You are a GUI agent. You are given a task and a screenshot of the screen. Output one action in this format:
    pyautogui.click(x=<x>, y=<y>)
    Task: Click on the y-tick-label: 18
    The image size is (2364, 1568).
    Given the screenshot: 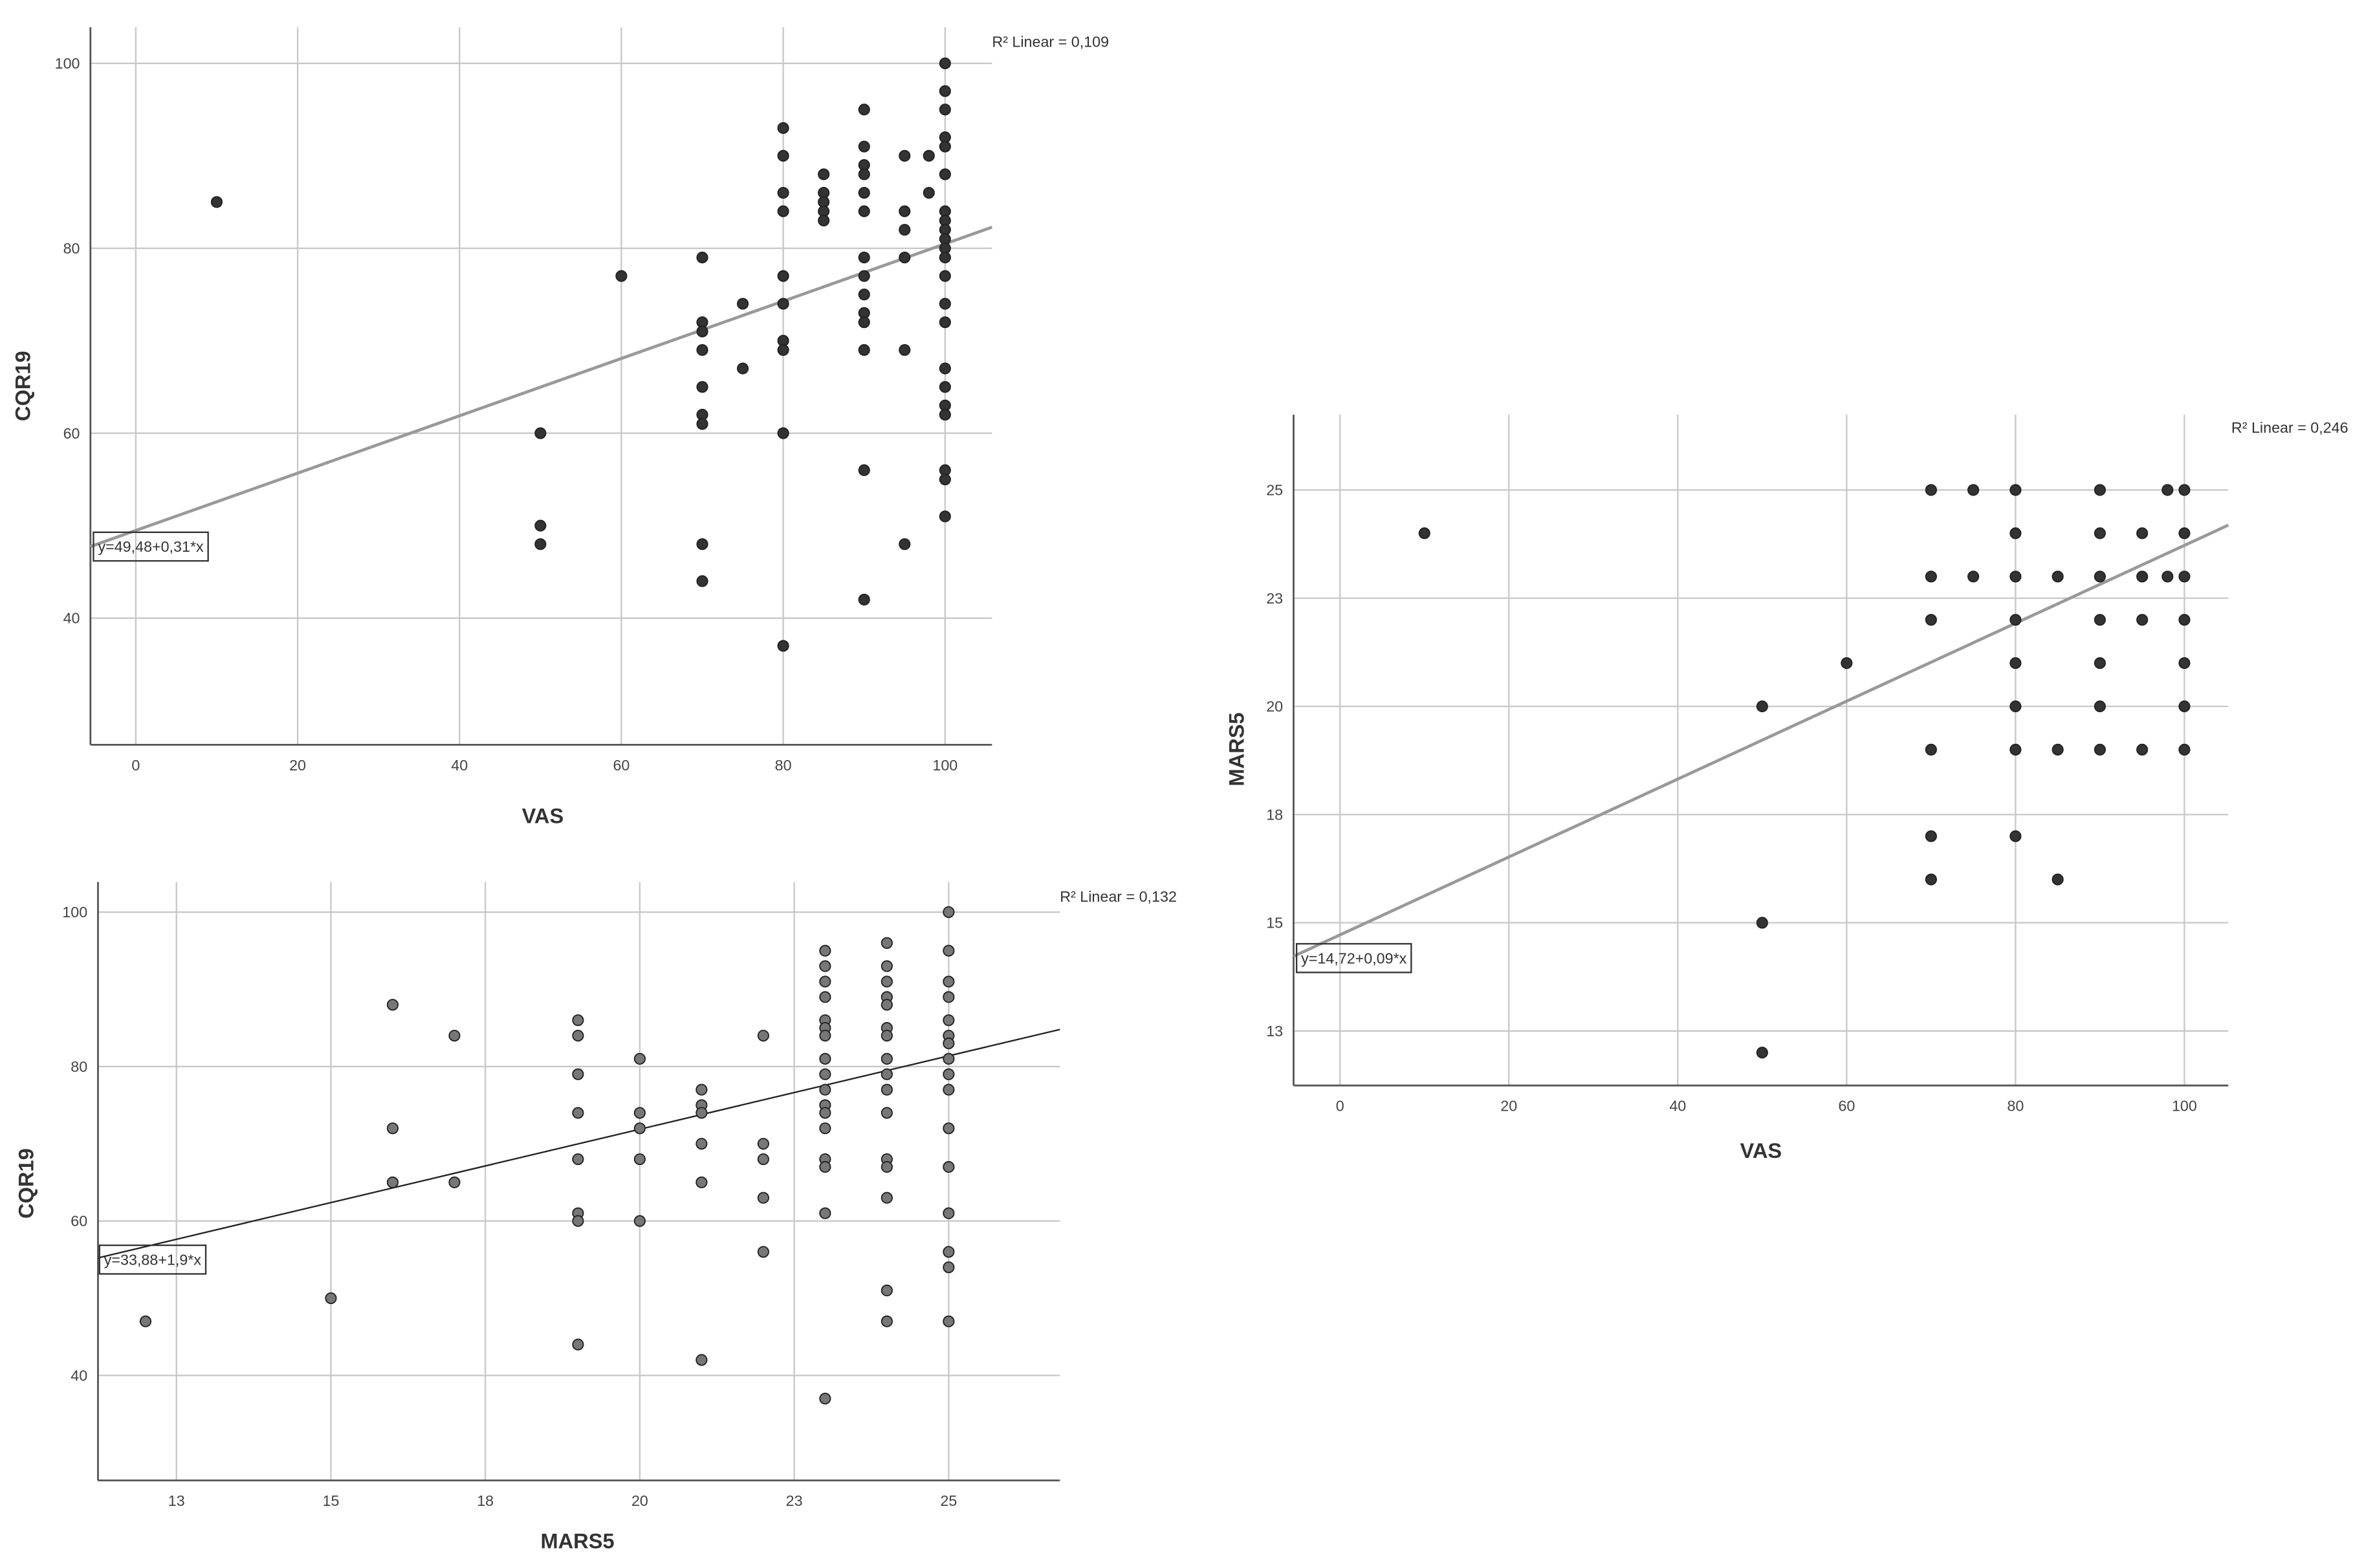 What is the action you would take?
    pyautogui.click(x=1274, y=814)
    